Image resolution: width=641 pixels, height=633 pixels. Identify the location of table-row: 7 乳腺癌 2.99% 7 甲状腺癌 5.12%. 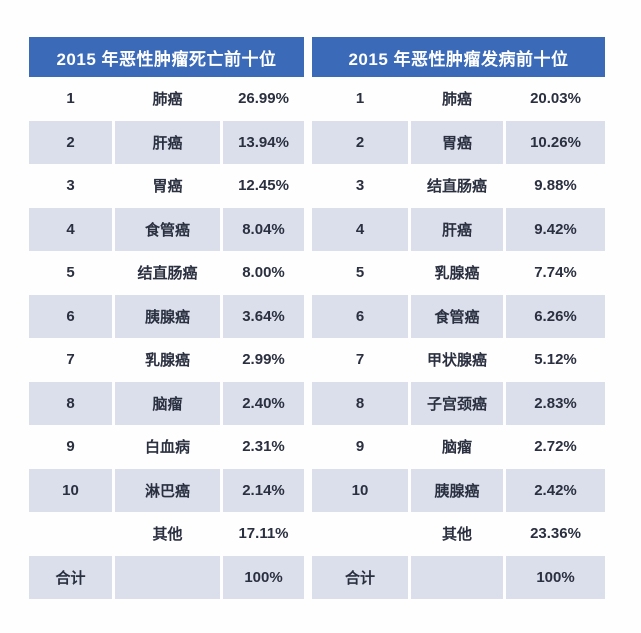
(317, 360).